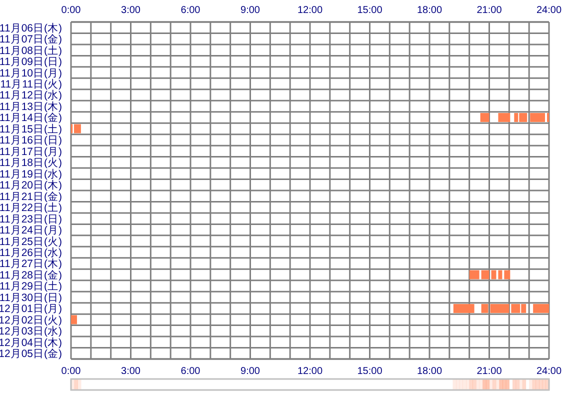 Image resolution: width=570 pixels, height=400 pixels. Describe the element at coordinates (71, 372) in the screenshot. I see `x-tick-label: 0:00` at that location.